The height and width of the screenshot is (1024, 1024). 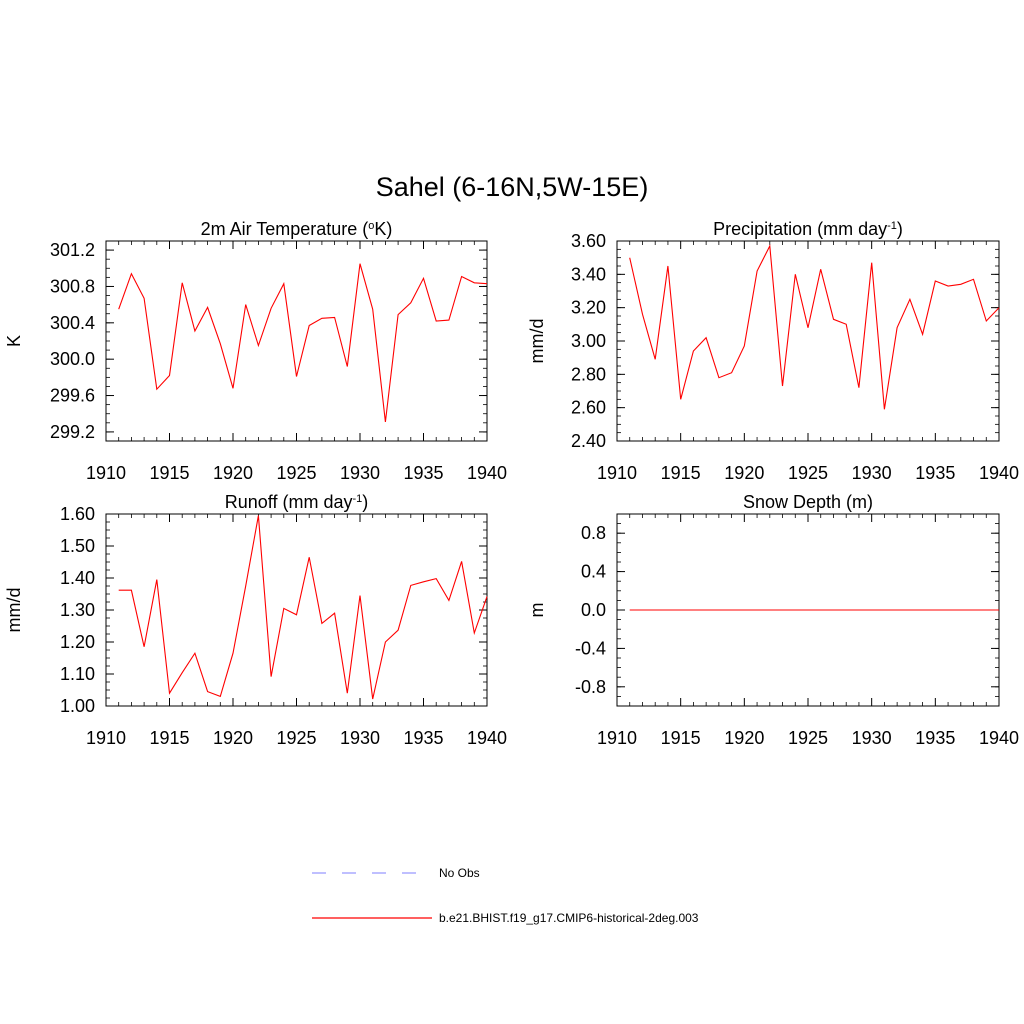 I want to click on precipitation-y-tick-label: 2.60, so click(x=588, y=408).